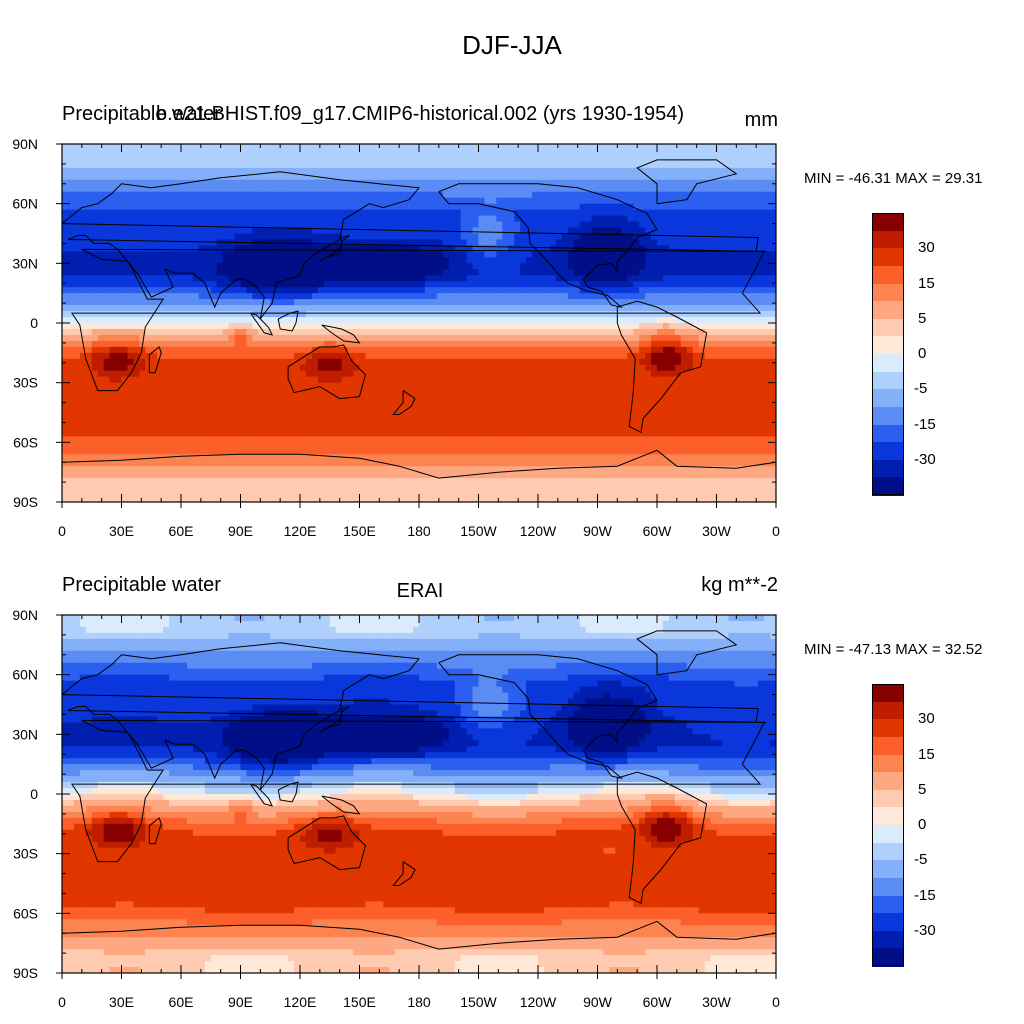 The width and height of the screenshot is (1024, 1024). What do you see at coordinates (926, 283) in the screenshot?
I see `panel1-colorbar-label: 15` at bounding box center [926, 283].